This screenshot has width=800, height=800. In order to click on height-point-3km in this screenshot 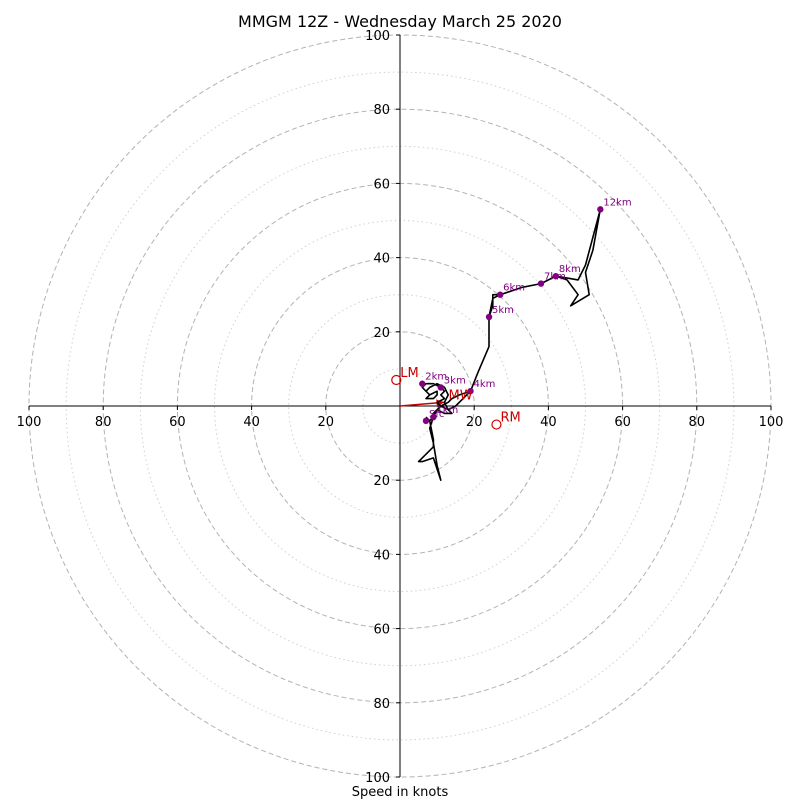, I will do `click(441, 387)`.